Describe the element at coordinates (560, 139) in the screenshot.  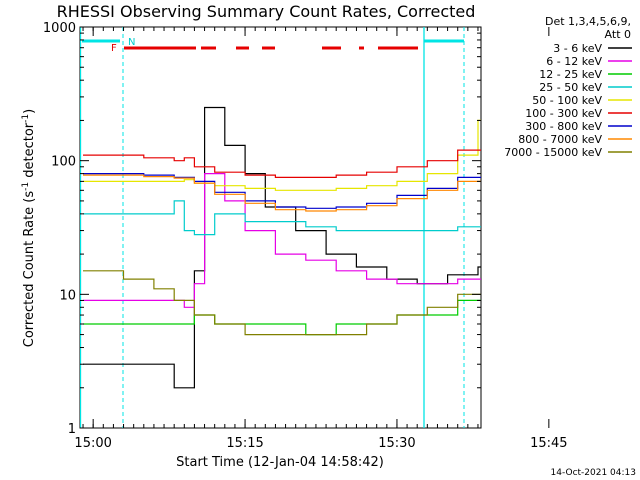
I see `legend-label-800-7000-kev: 800 - 7000 keV` at that location.